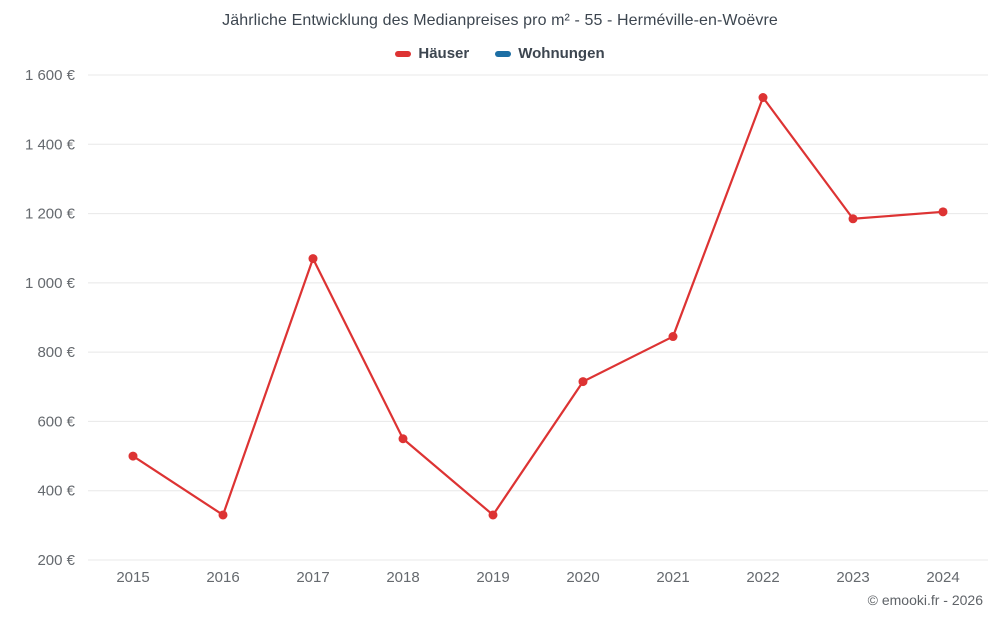 The height and width of the screenshot is (625, 1000). Describe the element at coordinates (925, 600) in the screenshot. I see `copyright: © emooki.fr - 2026` at that location.